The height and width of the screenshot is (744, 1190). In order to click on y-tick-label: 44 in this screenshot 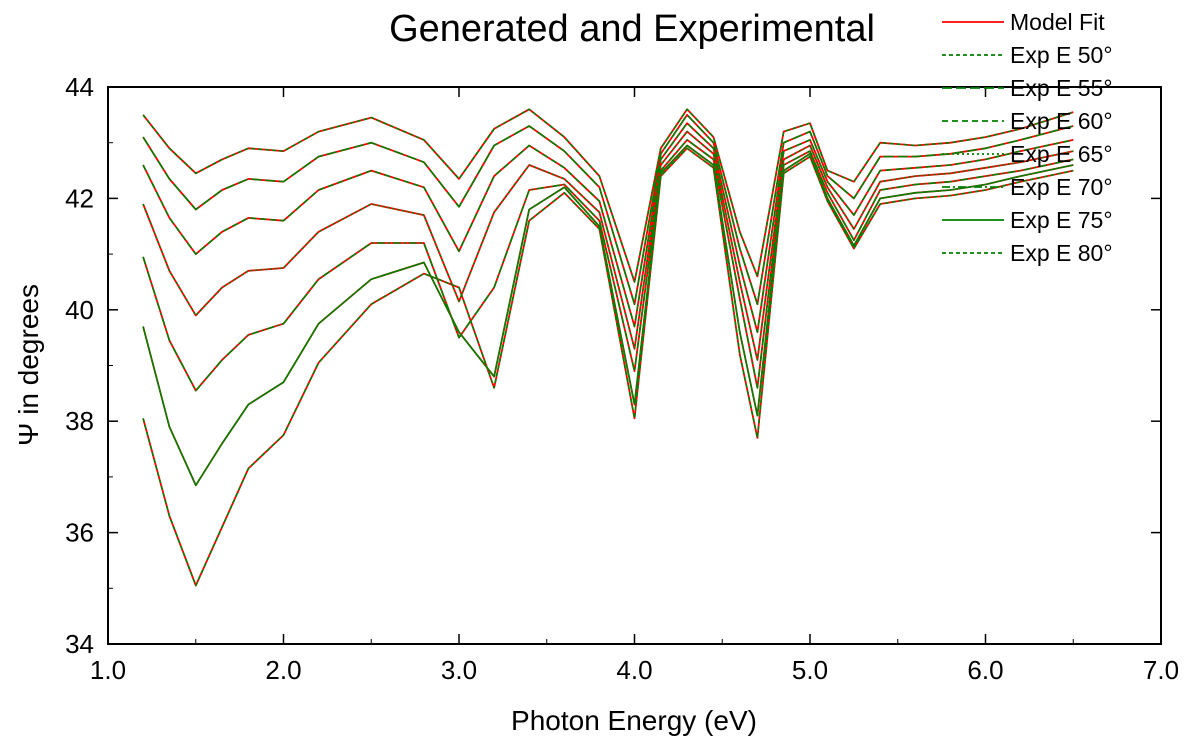, I will do `click(79, 87)`.